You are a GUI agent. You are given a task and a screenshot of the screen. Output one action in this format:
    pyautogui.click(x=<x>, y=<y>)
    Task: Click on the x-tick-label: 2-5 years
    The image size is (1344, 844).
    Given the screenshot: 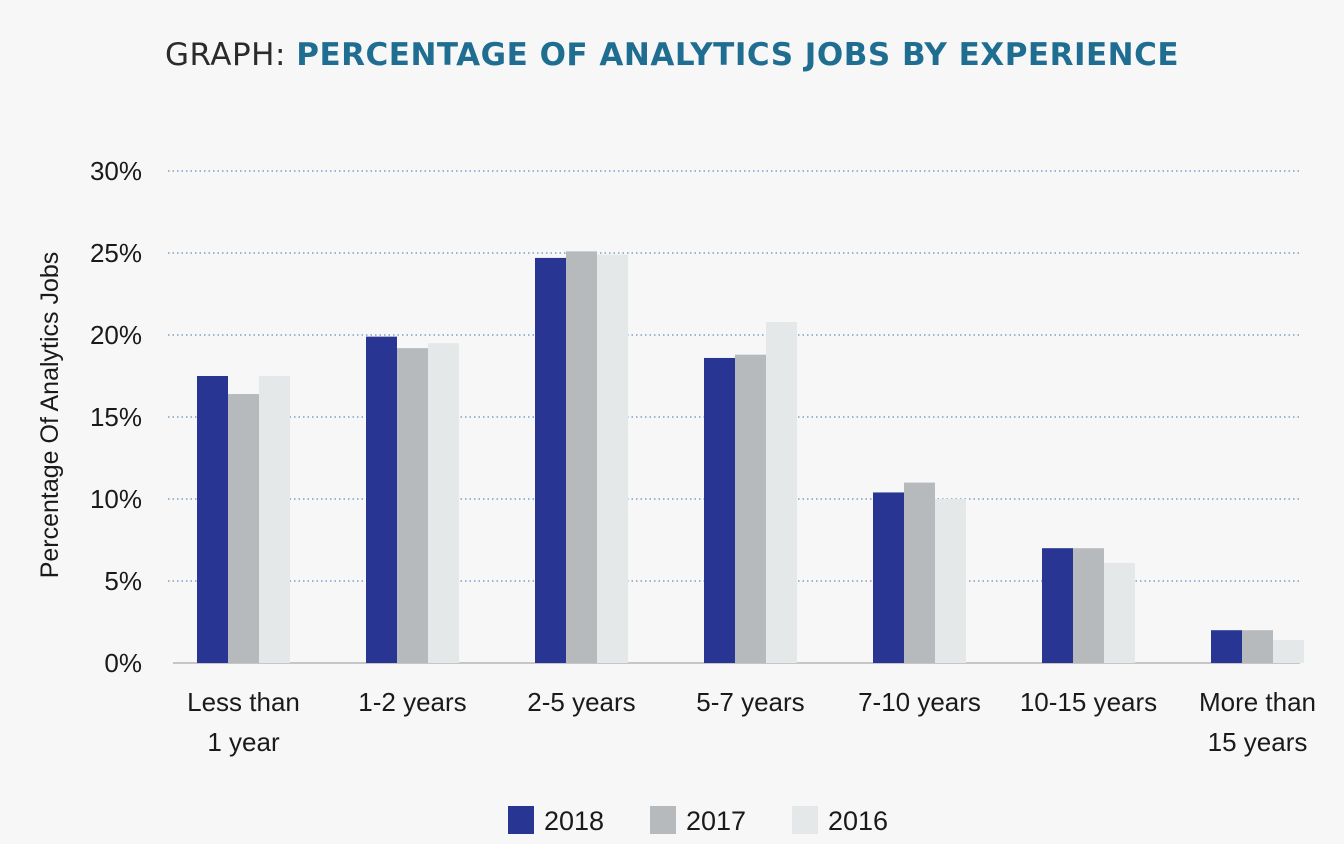 What is the action you would take?
    pyautogui.click(x=581, y=702)
    